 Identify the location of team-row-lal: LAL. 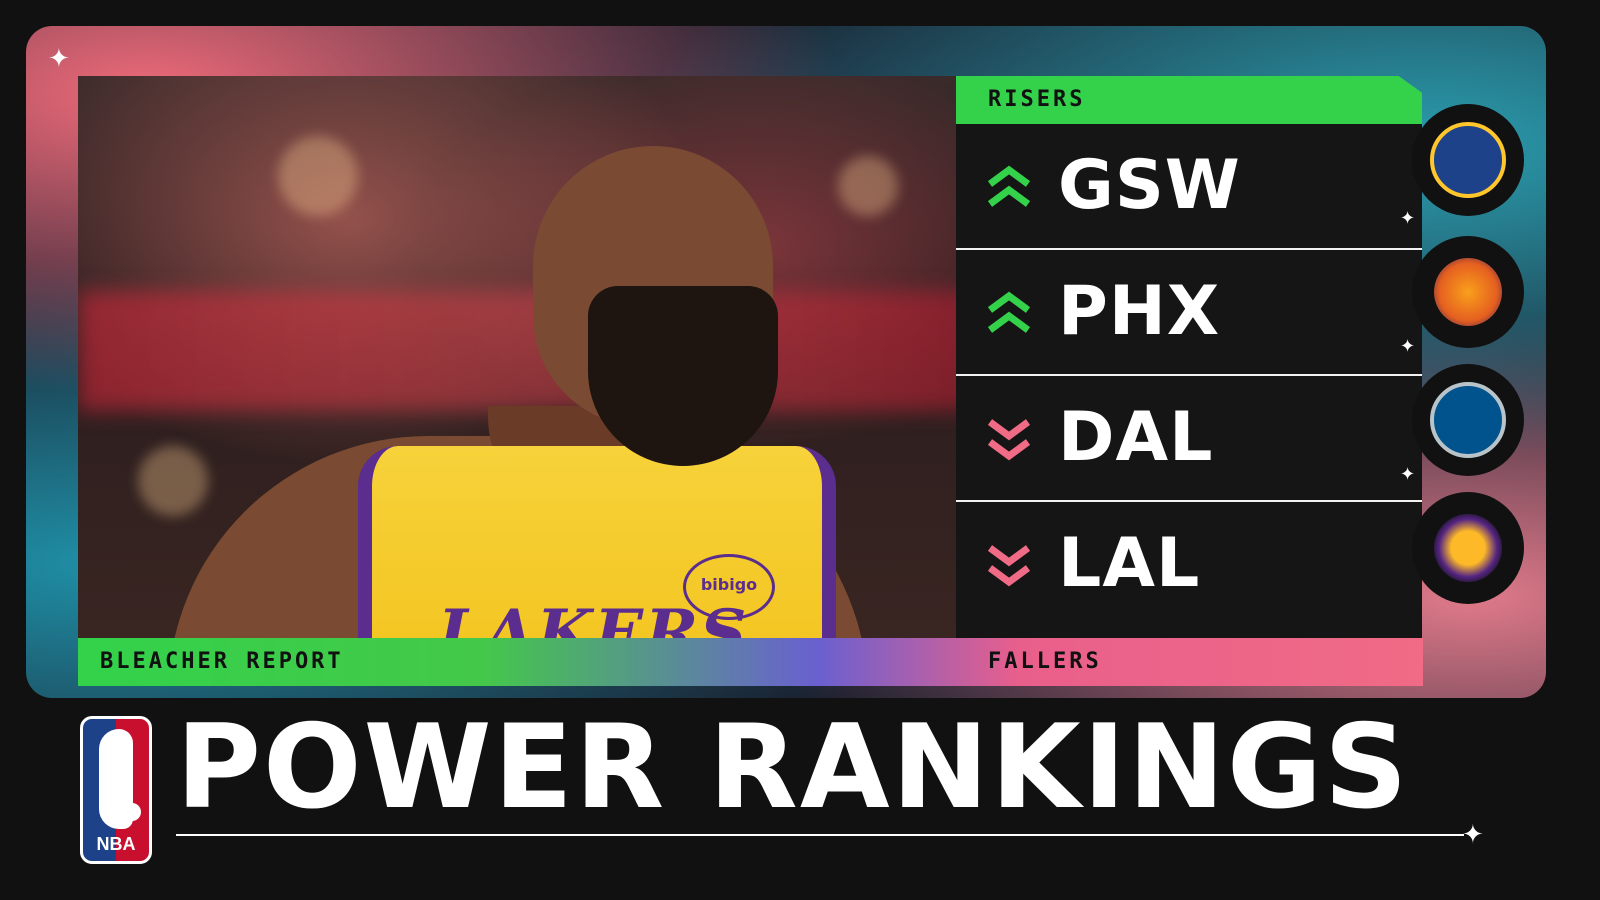
(1189, 570).